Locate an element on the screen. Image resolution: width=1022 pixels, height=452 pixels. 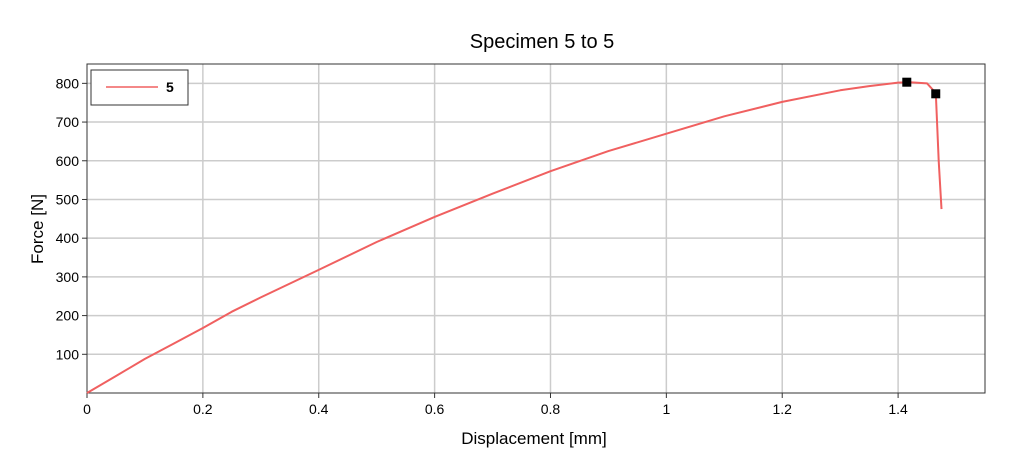
y-tick-label: 200 is located at coordinates (68, 316).